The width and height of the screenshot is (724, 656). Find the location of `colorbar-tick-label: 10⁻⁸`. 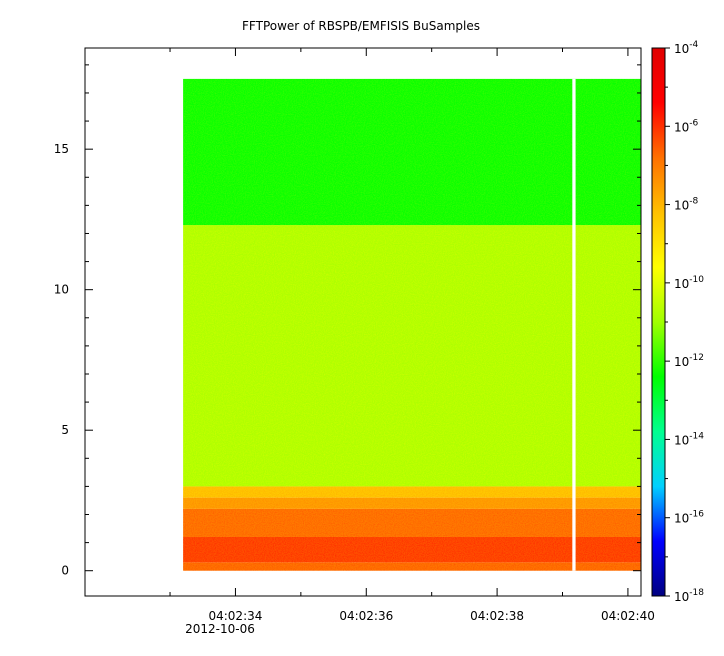

colorbar-tick-label: 10⁻⁸ is located at coordinates (686, 205).